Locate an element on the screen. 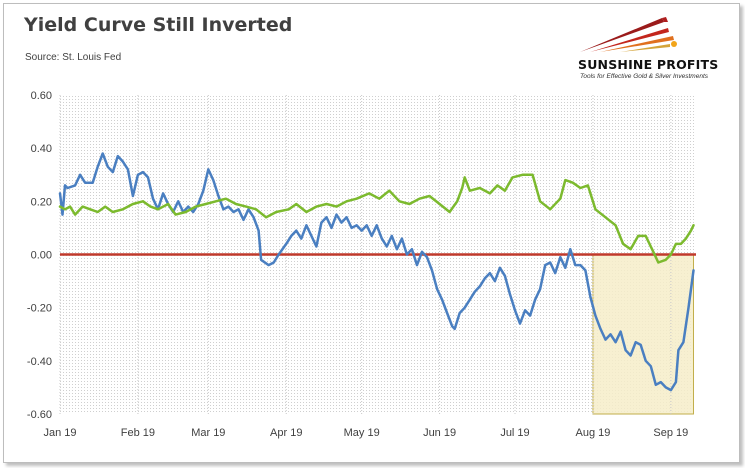 Image resolution: width=745 pixels, height=468 pixels. x-tick-label: Jul 19 is located at coordinates (514, 433).